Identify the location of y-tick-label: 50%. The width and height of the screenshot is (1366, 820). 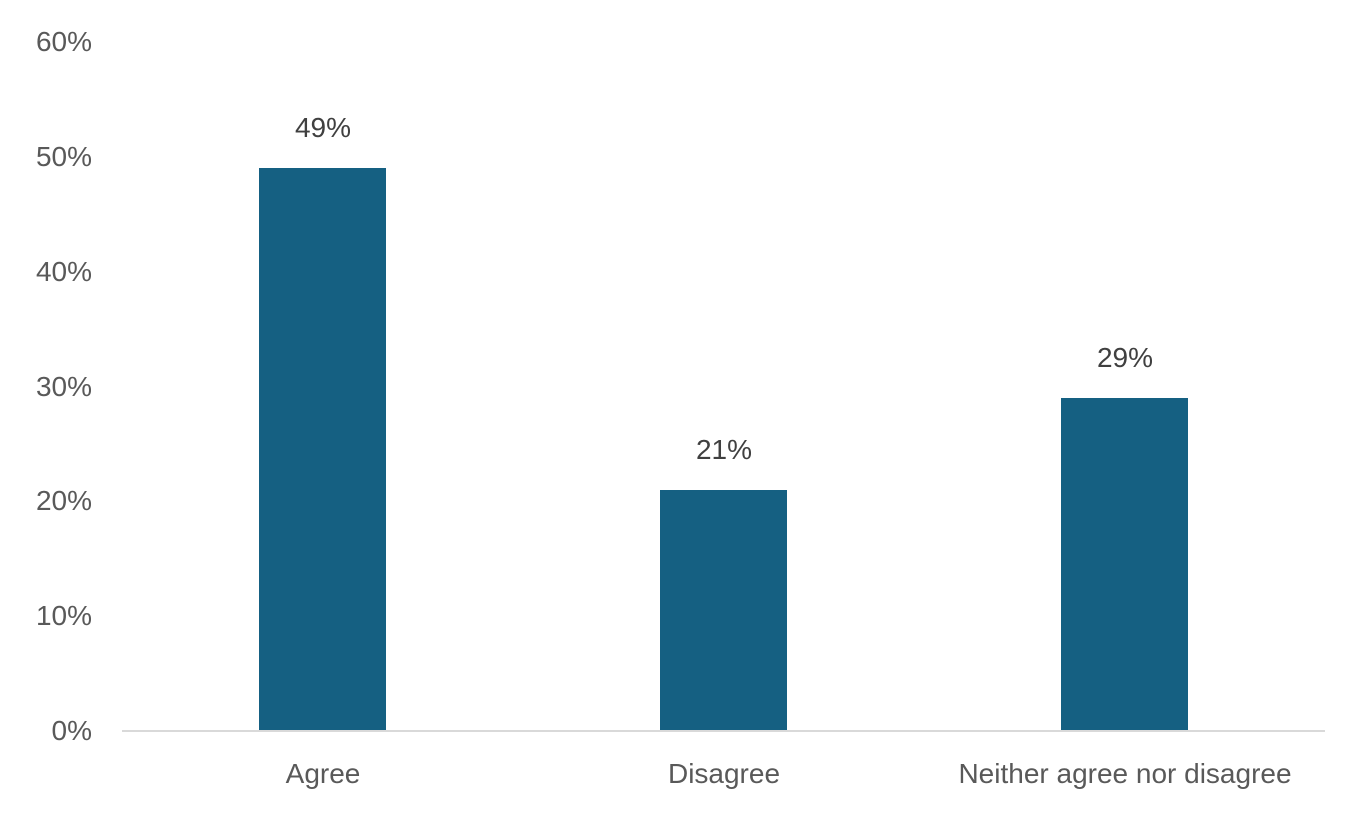
(63, 156).